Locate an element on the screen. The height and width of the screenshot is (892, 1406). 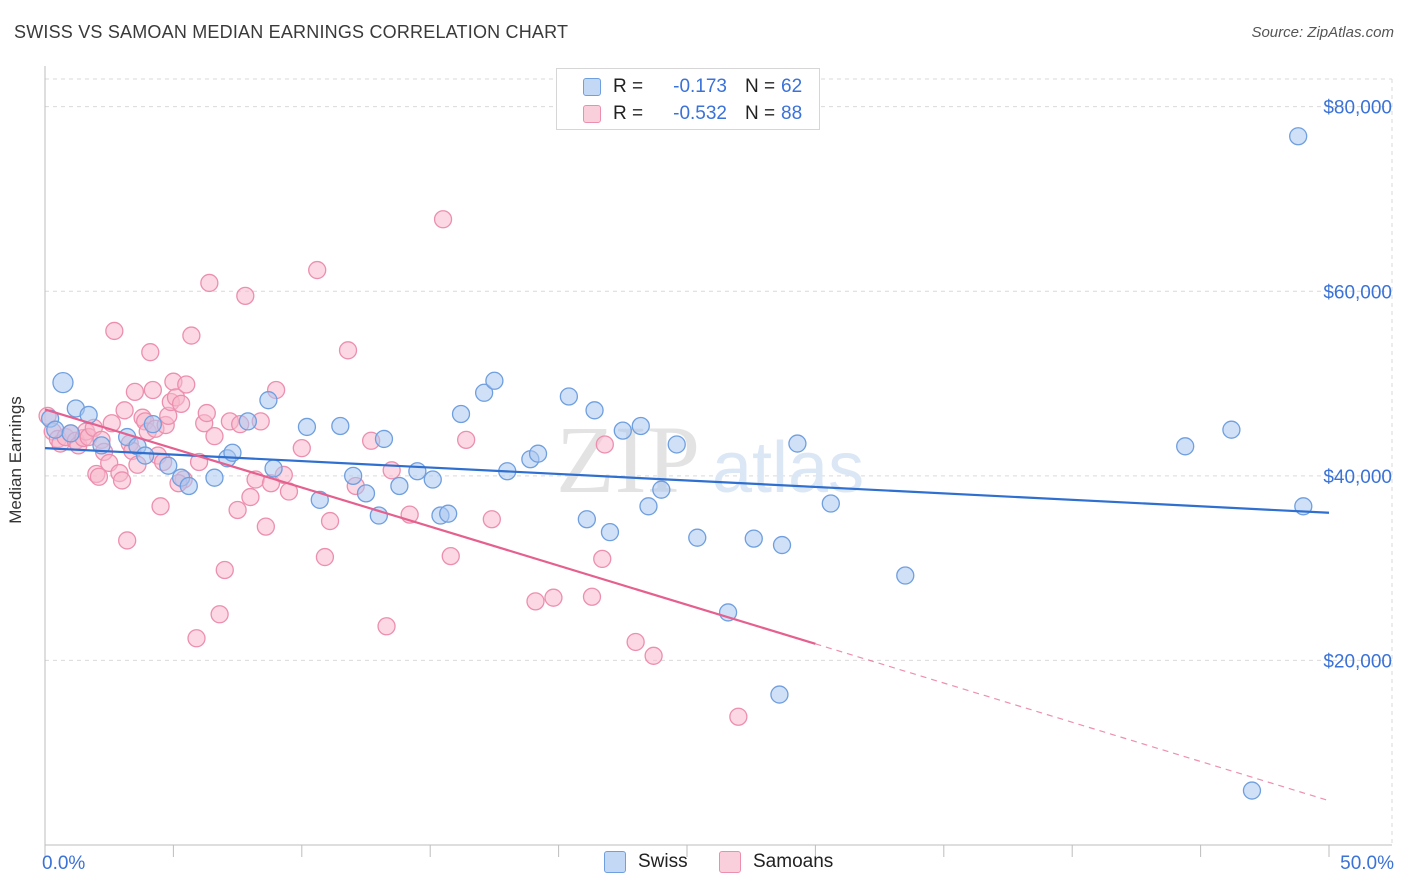
legend-item-swiss: Swiss is located at coordinates (646, 862).